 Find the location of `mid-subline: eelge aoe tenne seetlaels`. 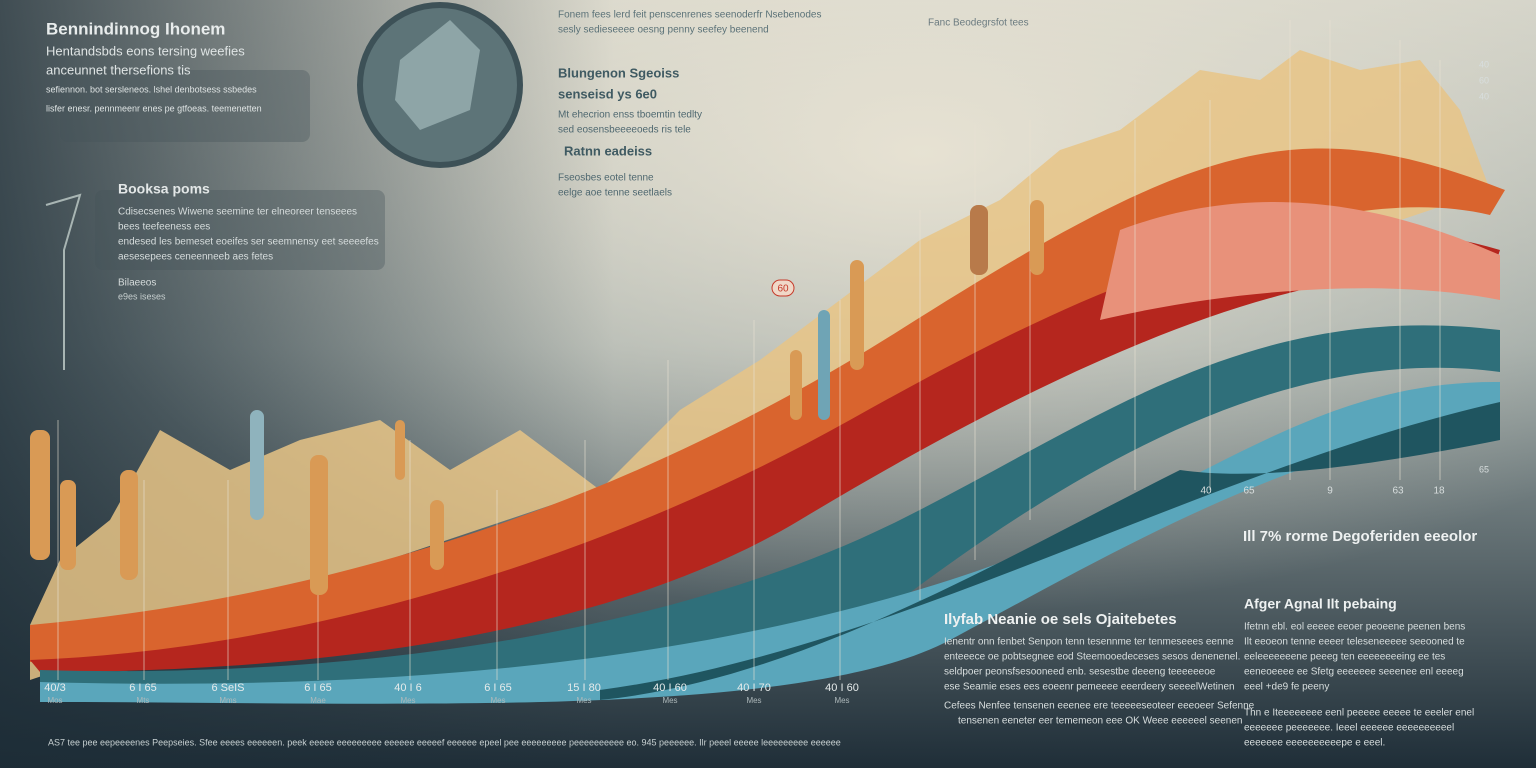

mid-subline: eelge aoe tenne seetlaels is located at coordinates (615, 193).